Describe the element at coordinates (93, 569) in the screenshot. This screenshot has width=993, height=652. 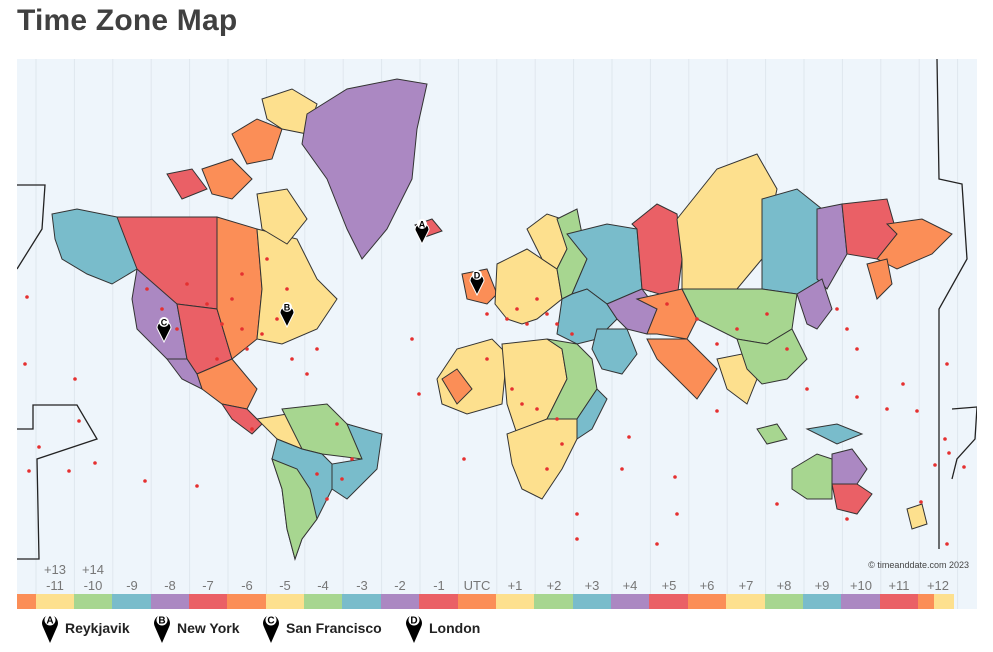
I see `tz-label-plus14: +14` at that location.